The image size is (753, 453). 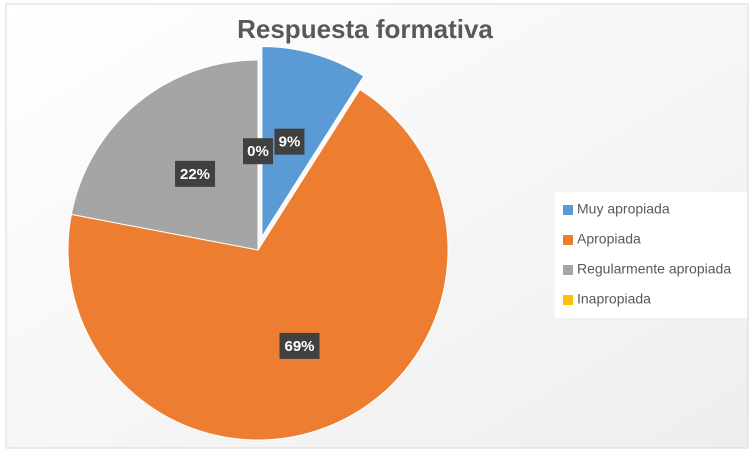 I want to click on legend-label: Inapropiada, so click(x=614, y=299).